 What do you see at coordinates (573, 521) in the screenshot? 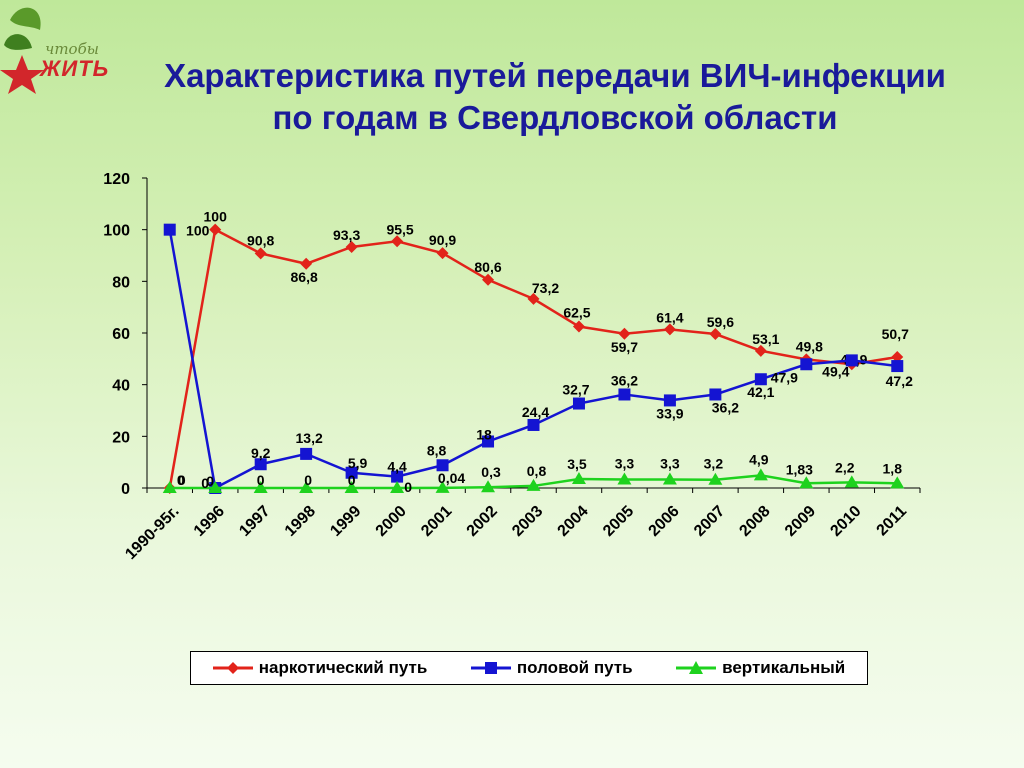
I see `x-tick-label: 2004` at bounding box center [573, 521].